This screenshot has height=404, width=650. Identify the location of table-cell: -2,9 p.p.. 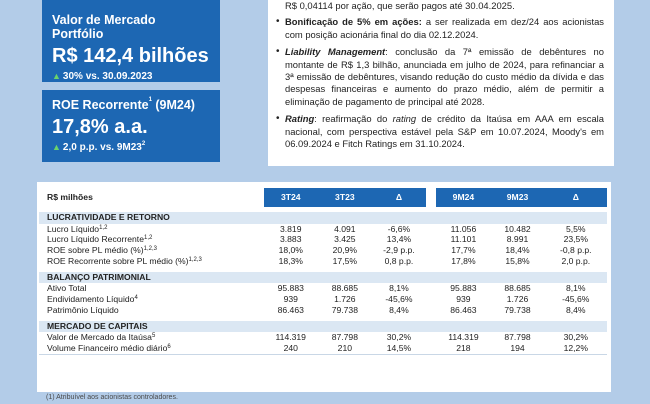
(399, 250).